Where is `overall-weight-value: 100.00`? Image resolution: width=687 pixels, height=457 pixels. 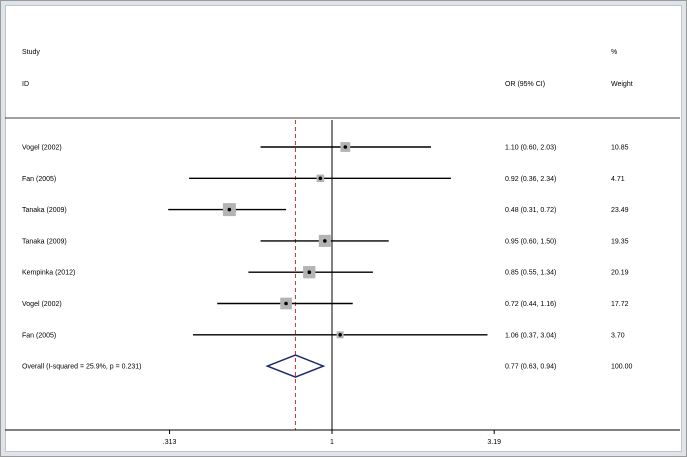 overall-weight-value: 100.00 is located at coordinates (622, 367).